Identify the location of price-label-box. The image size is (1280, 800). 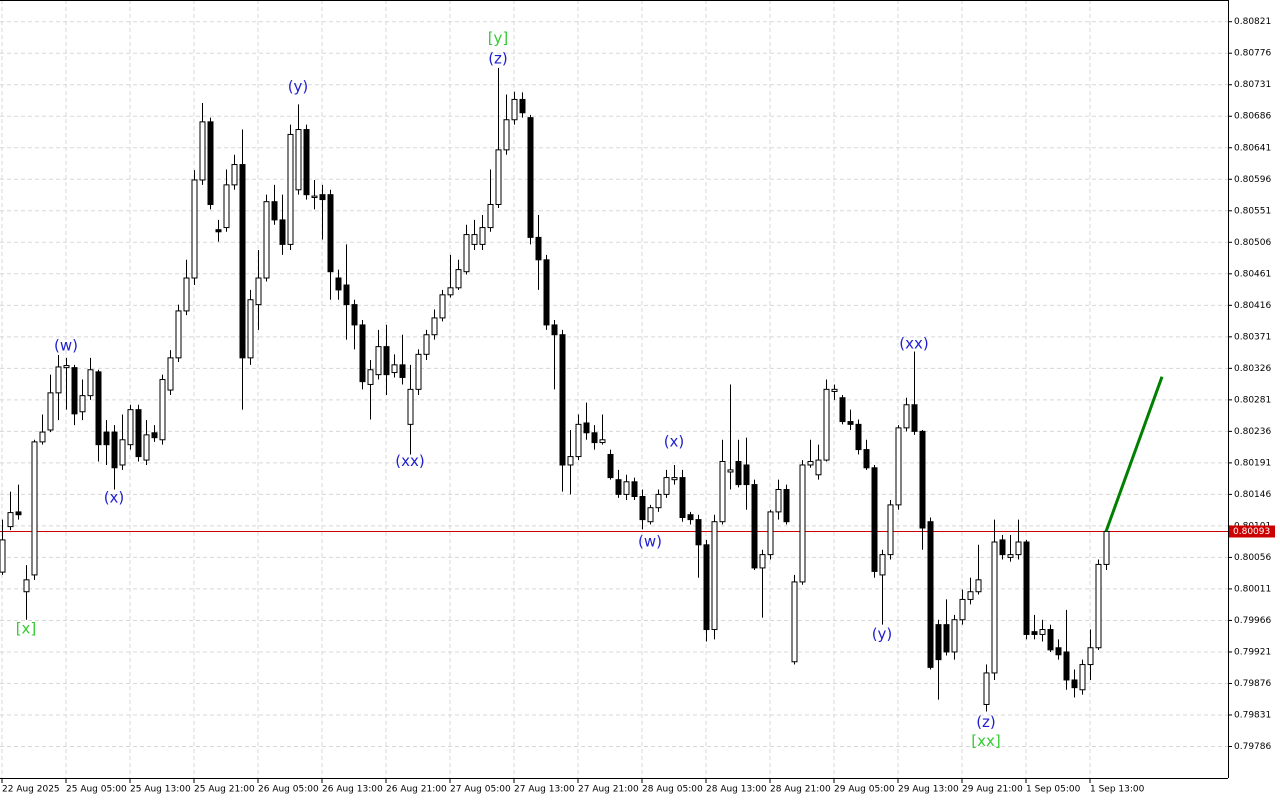
(1252, 531).